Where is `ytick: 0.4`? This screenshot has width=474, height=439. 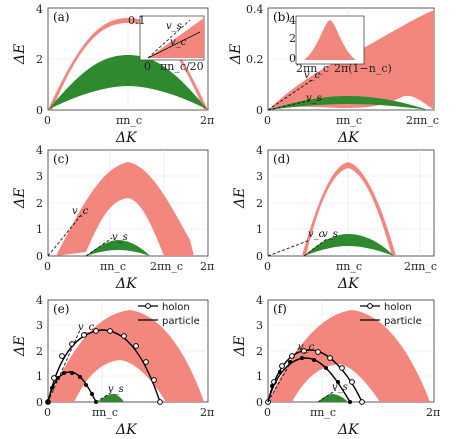
ytick: 0.4 is located at coordinates (255, 9).